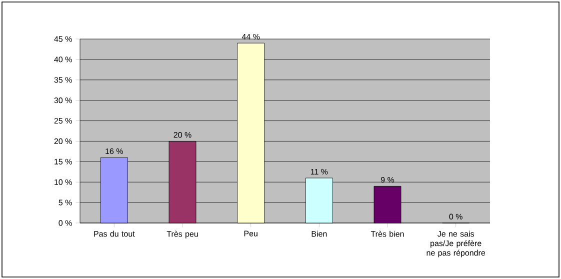 Image resolution: width=561 pixels, height=279 pixels. Describe the element at coordinates (387, 180) in the screenshot. I see `data-label: 9 %` at that location.